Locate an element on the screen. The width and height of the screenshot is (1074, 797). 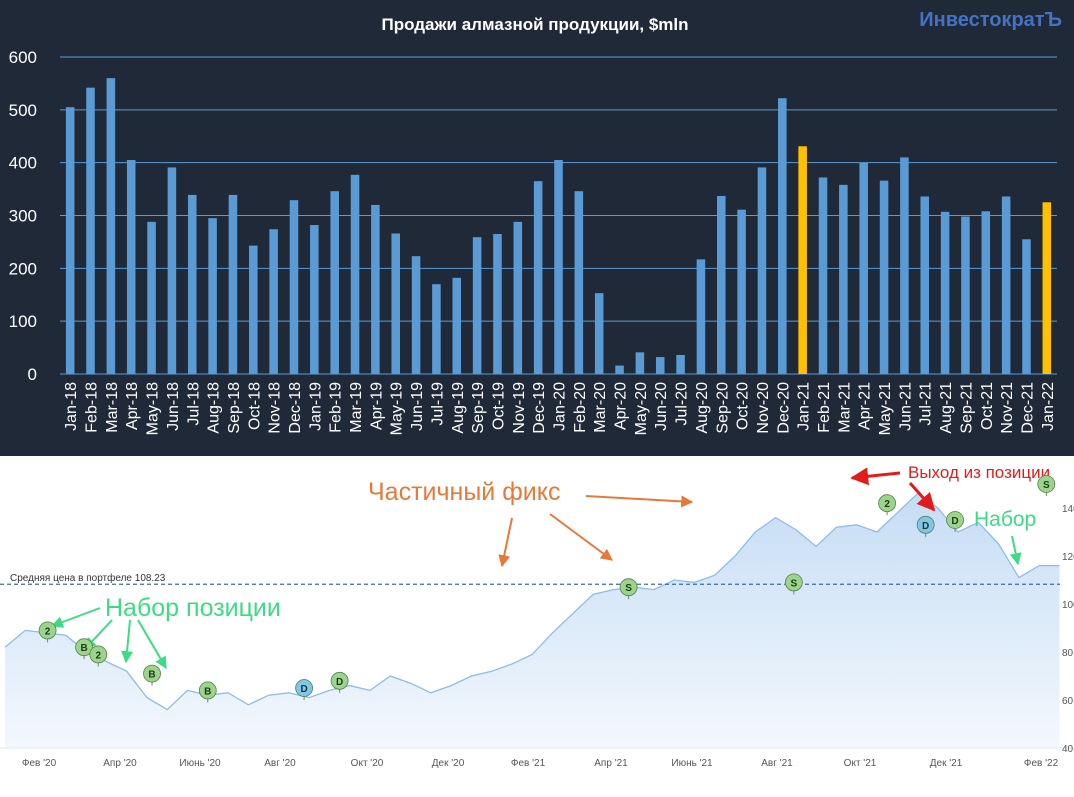
price-x-tick-label: Июнь '20 is located at coordinates (200, 763).